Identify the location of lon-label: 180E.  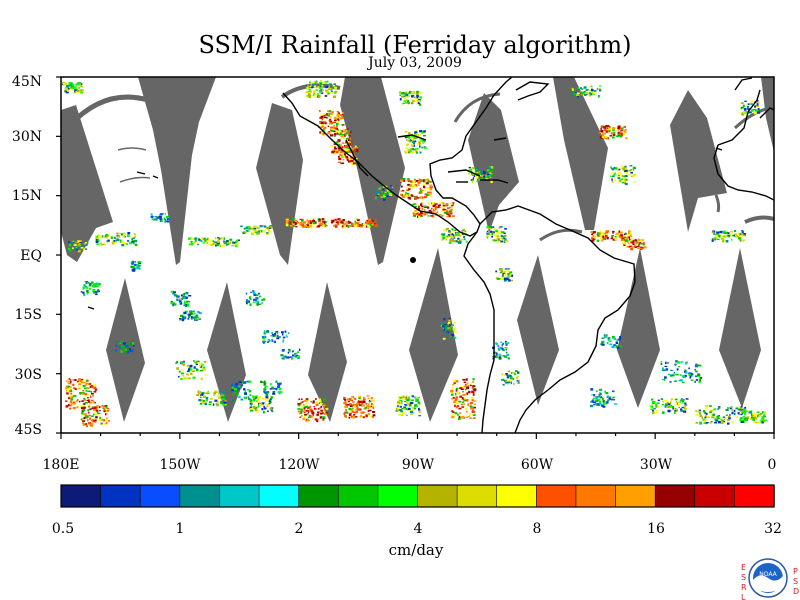
(61, 465).